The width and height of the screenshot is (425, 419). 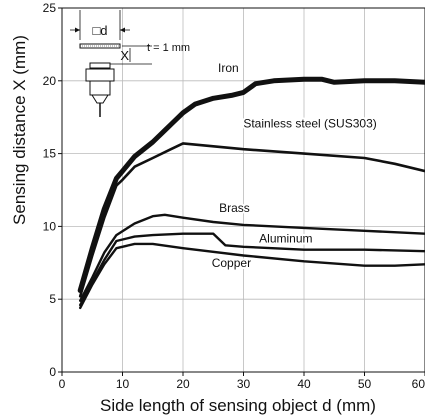 I want to click on series-label-1: Stainless steel (SUS303), so click(x=309, y=123).